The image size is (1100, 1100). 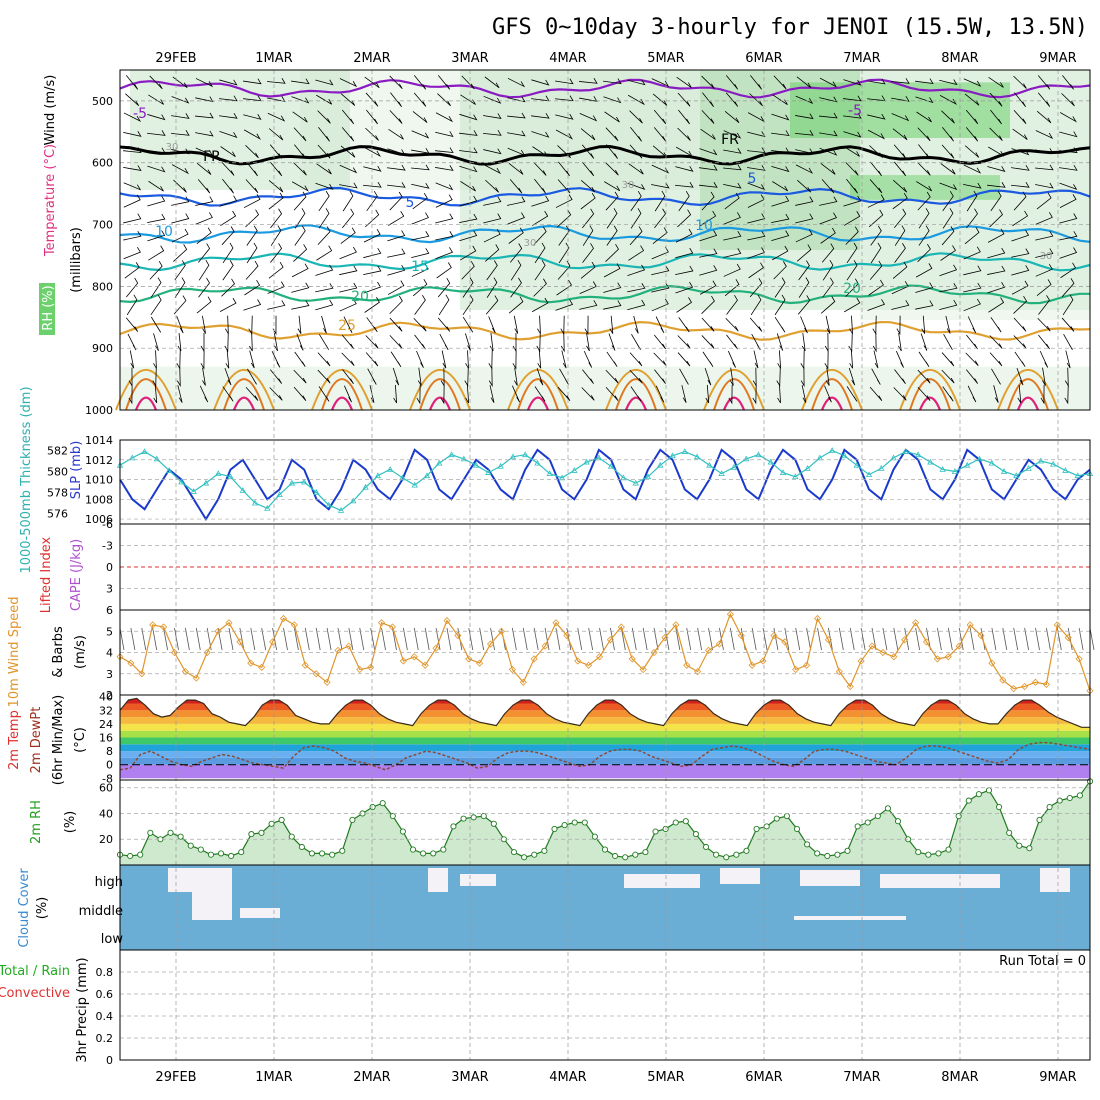 I want to click on contour-label-15: 15, so click(x=420, y=267).